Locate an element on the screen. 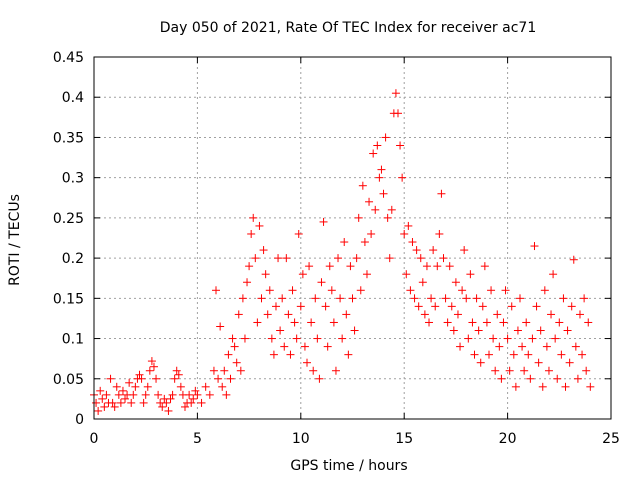  y-tick-label: 0.1 is located at coordinates (73, 340).